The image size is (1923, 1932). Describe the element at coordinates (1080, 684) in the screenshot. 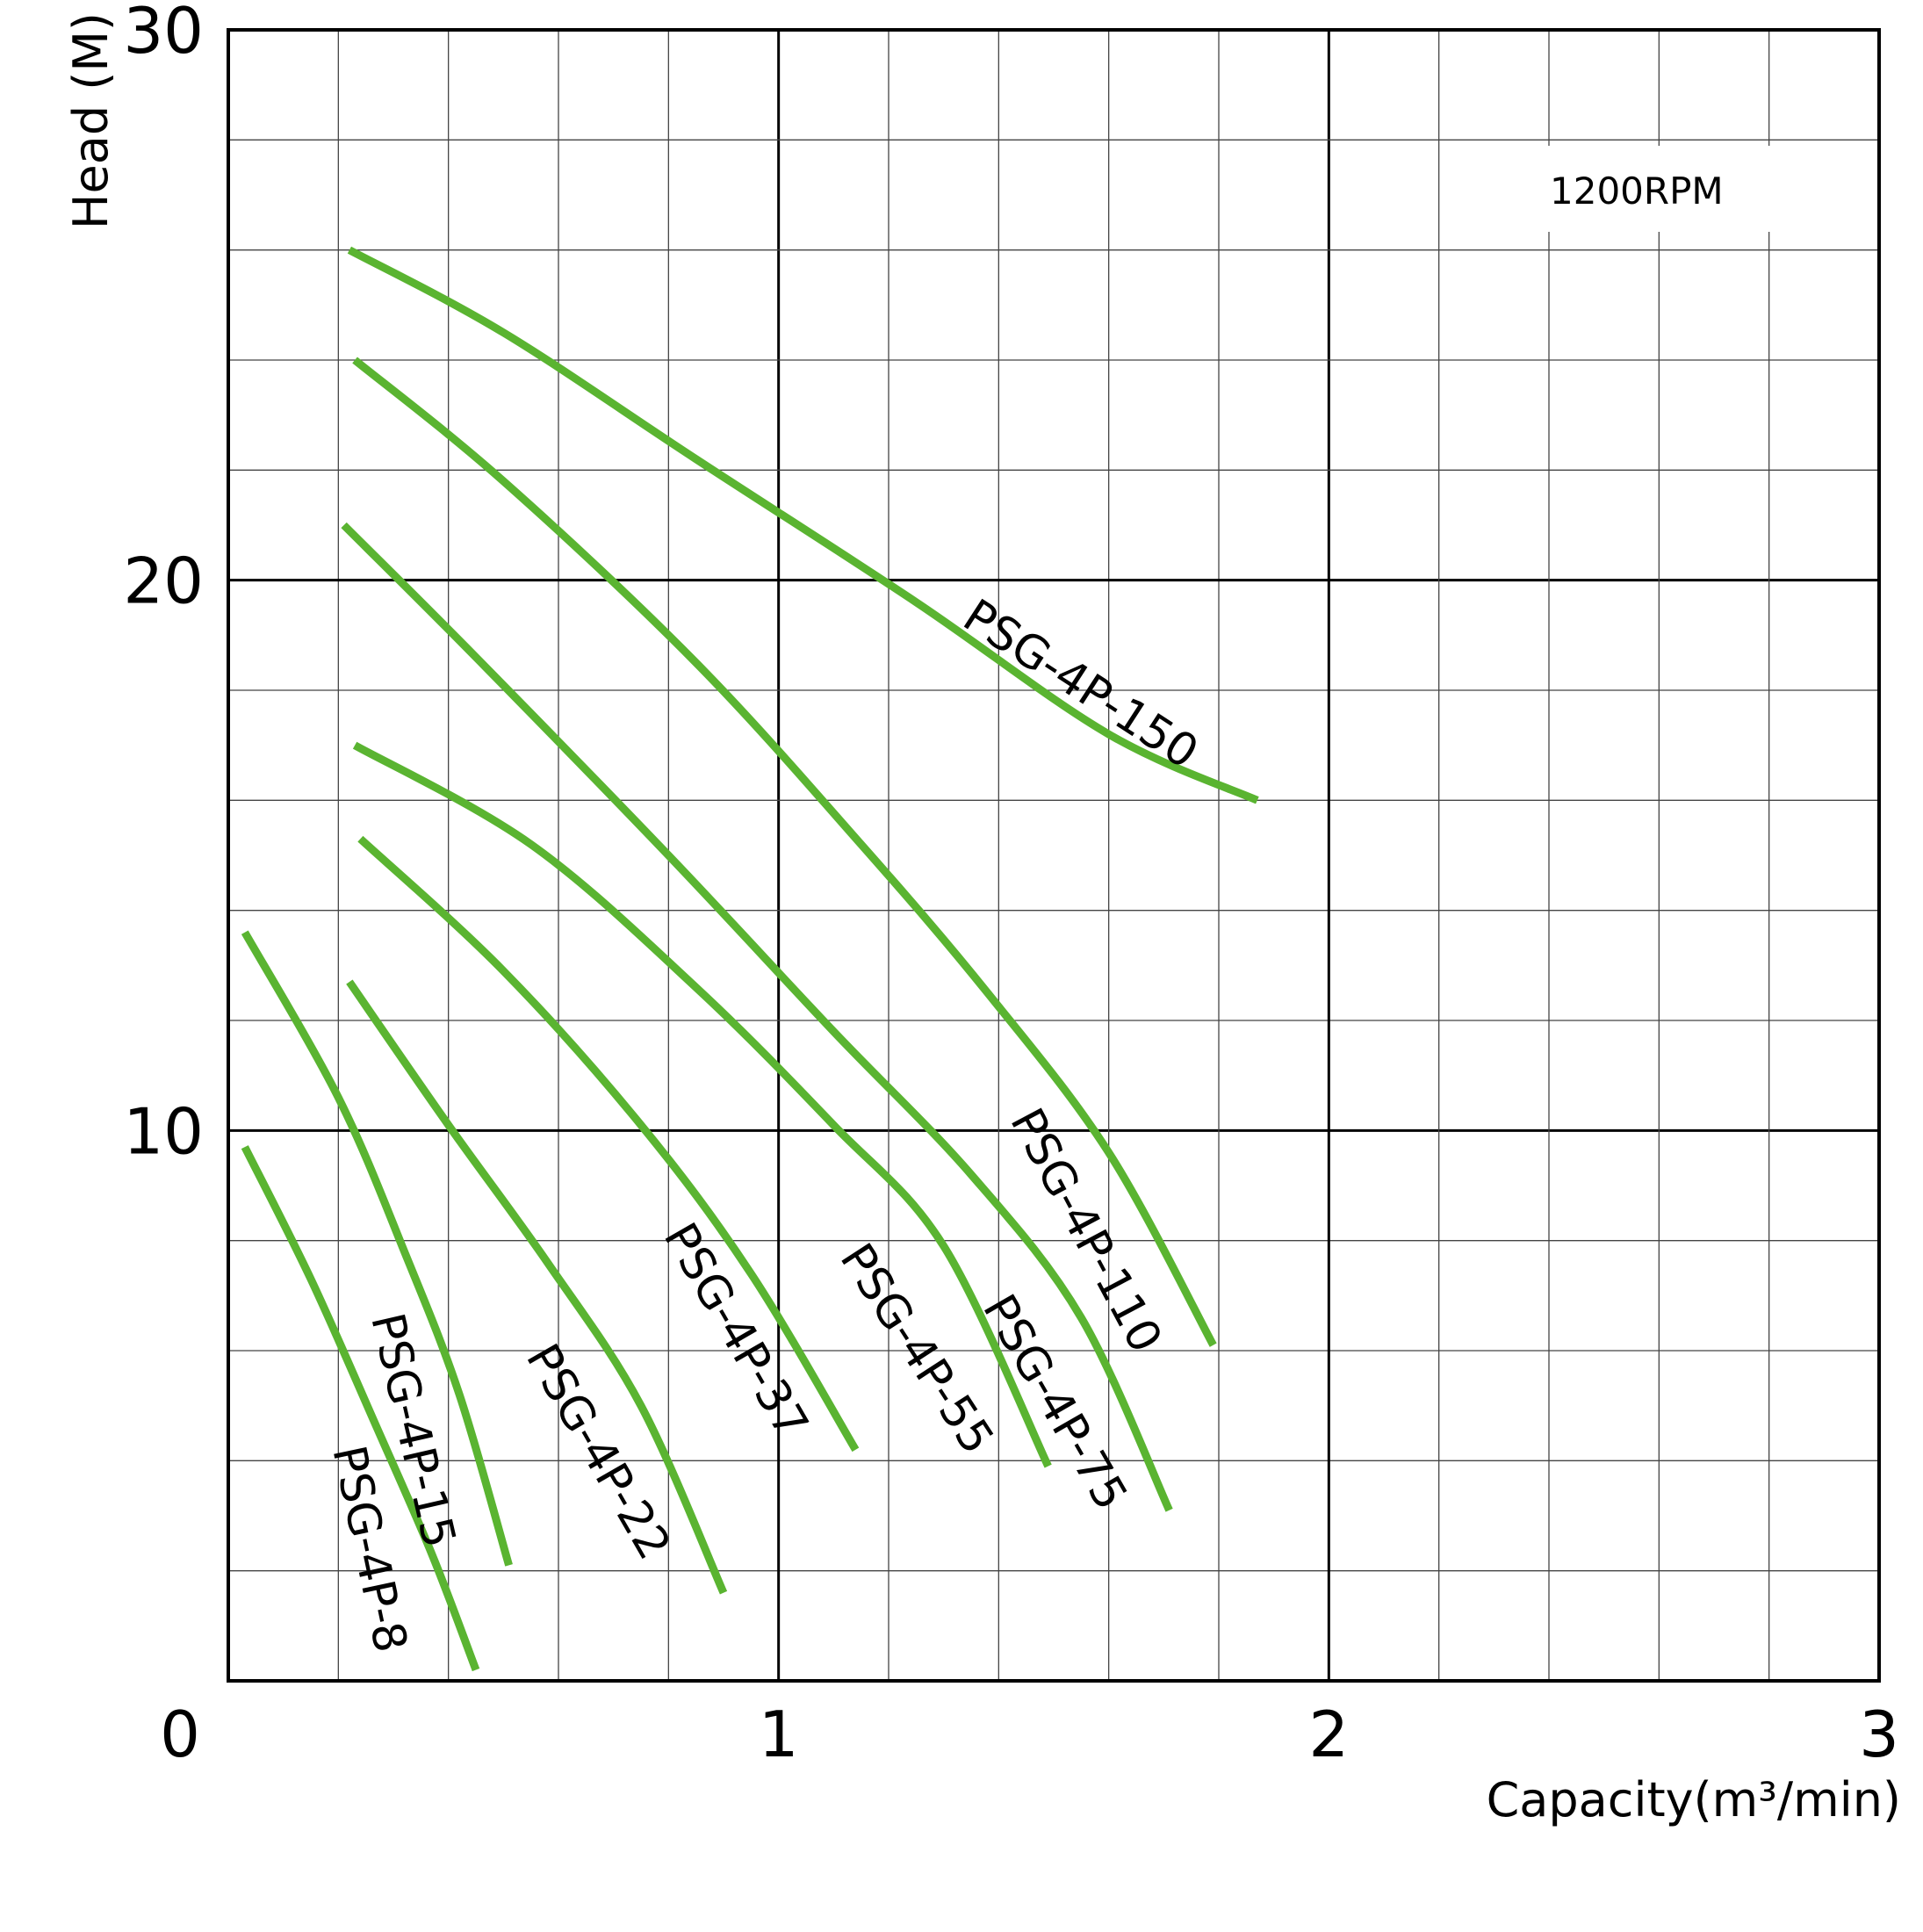

I see `series-label-psg-4p-150: PSG-4P-150` at that location.